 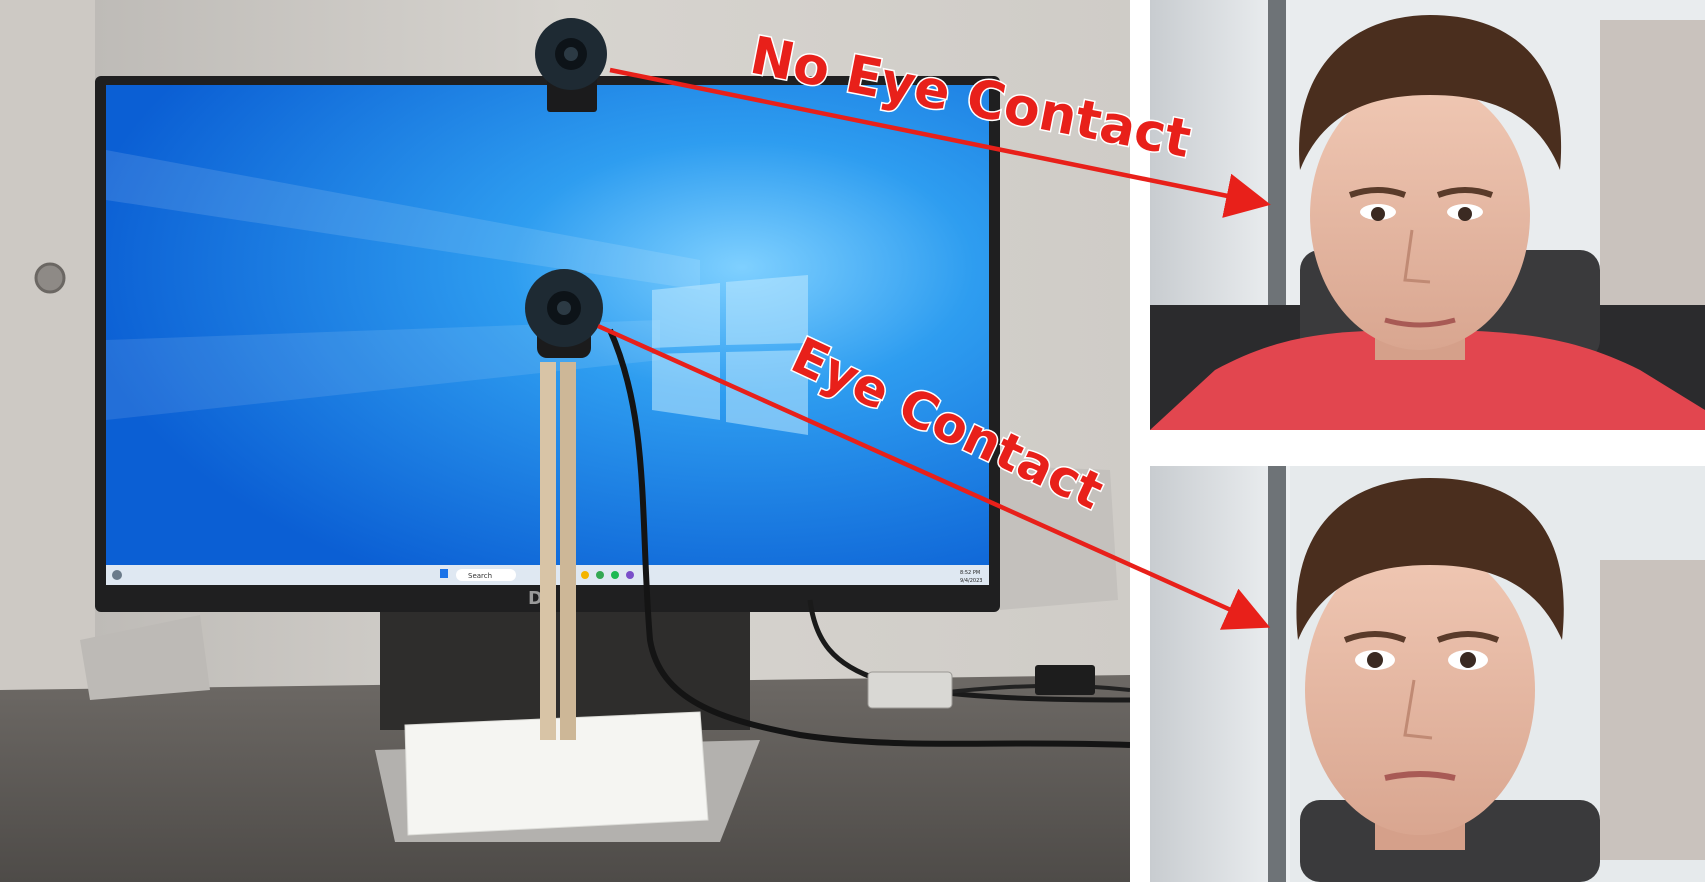 I want to click on webcam-cable, so click(x=868, y=538).